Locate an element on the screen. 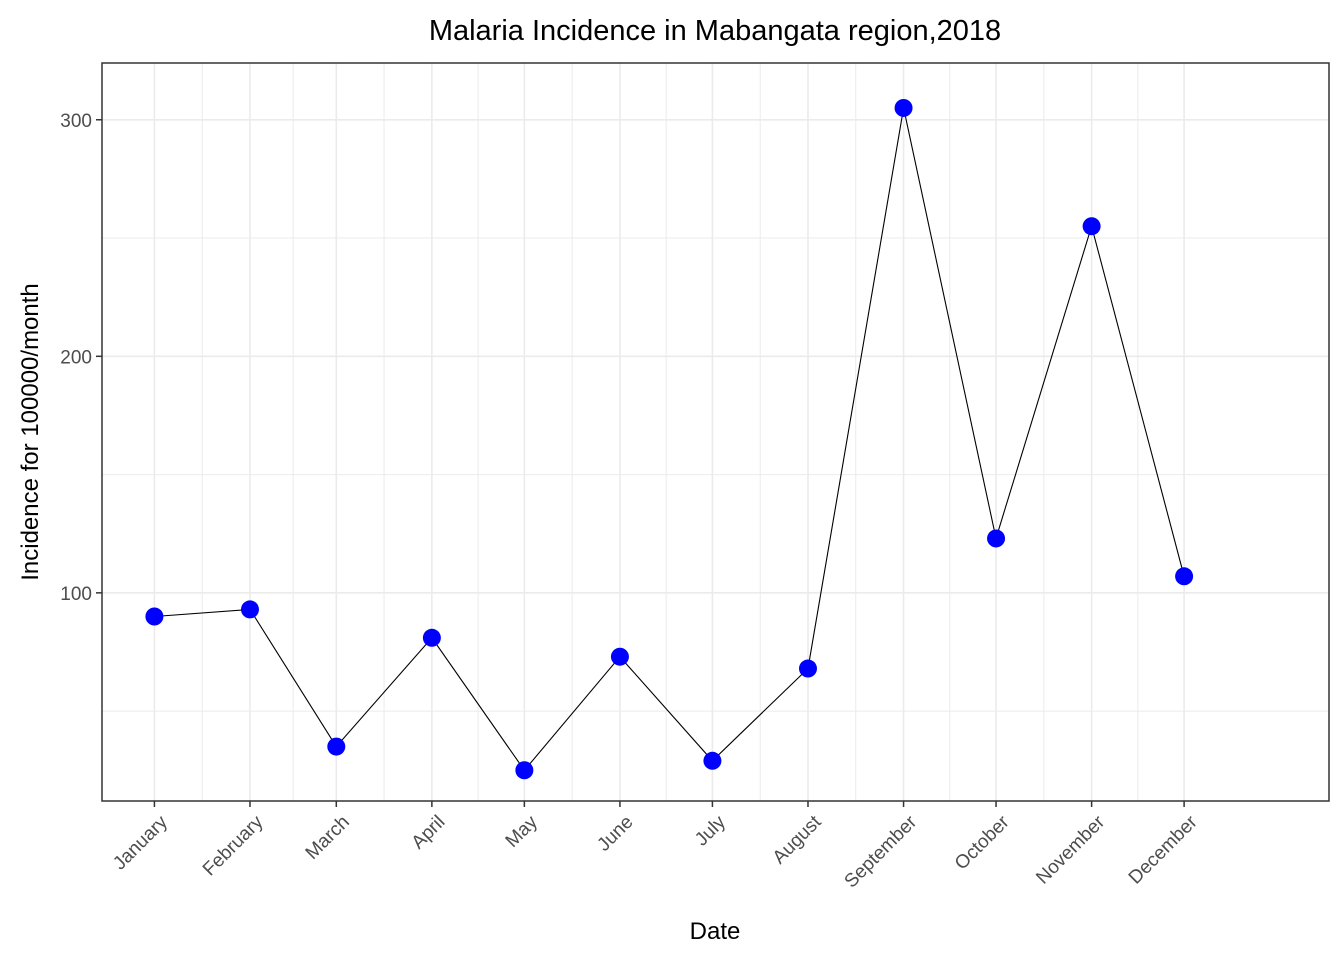  x-tick-label: March is located at coordinates (328, 838).